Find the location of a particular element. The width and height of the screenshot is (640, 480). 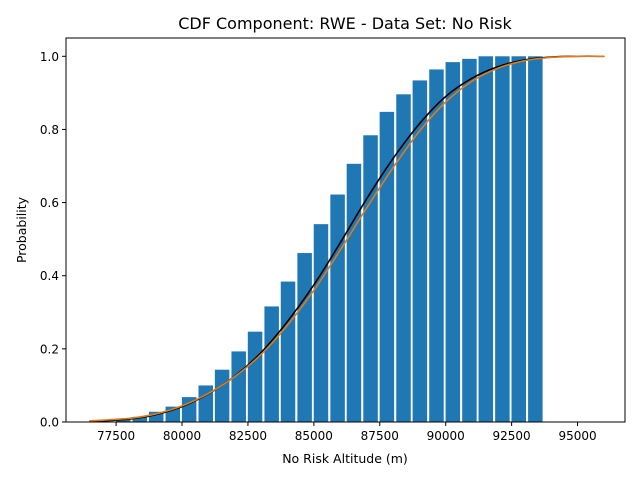

chart-title: CDF Component: RWE - Data Set: No Risk is located at coordinates (345, 23).